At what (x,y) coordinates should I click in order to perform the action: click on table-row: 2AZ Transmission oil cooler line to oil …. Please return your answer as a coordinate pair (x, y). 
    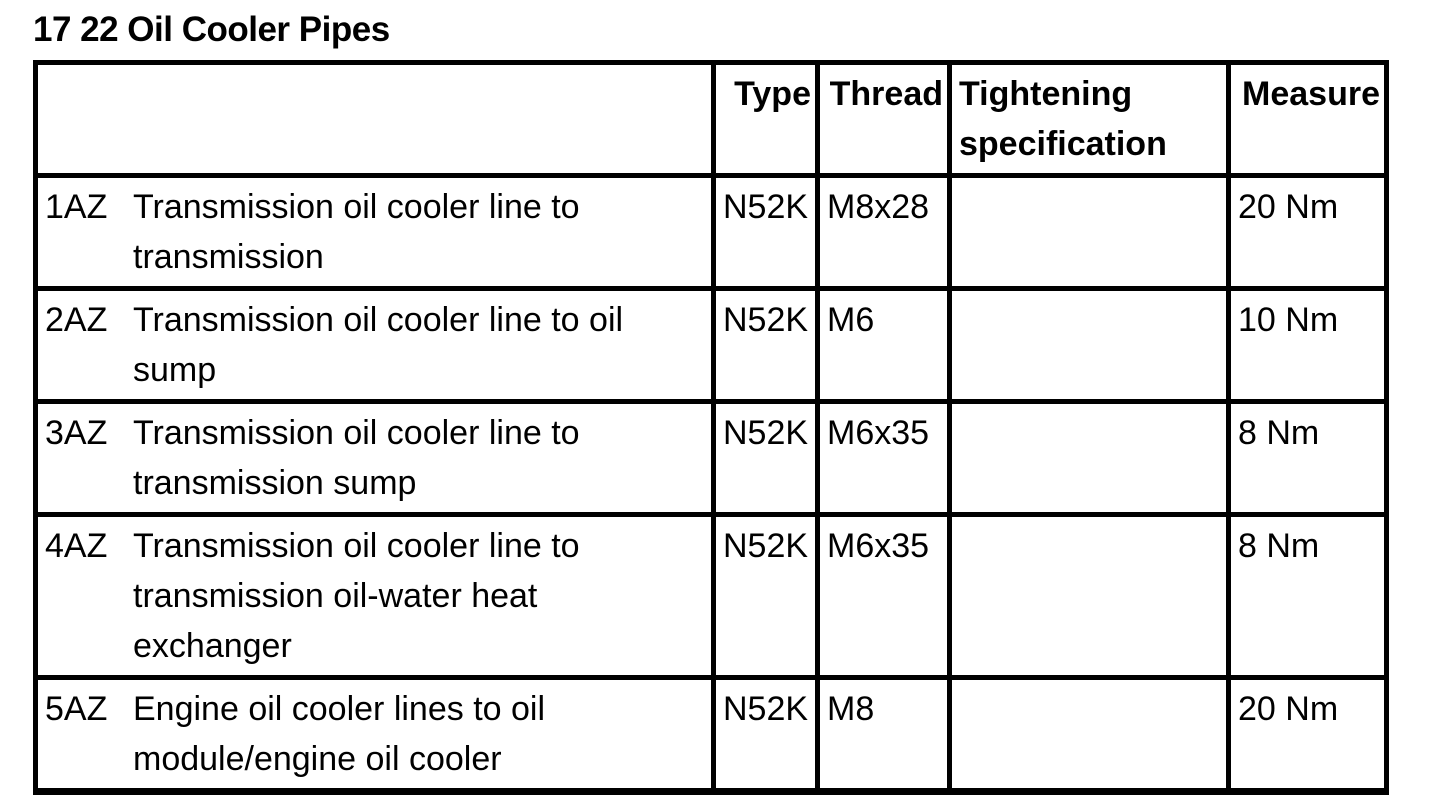
    Looking at the image, I should click on (711, 345).